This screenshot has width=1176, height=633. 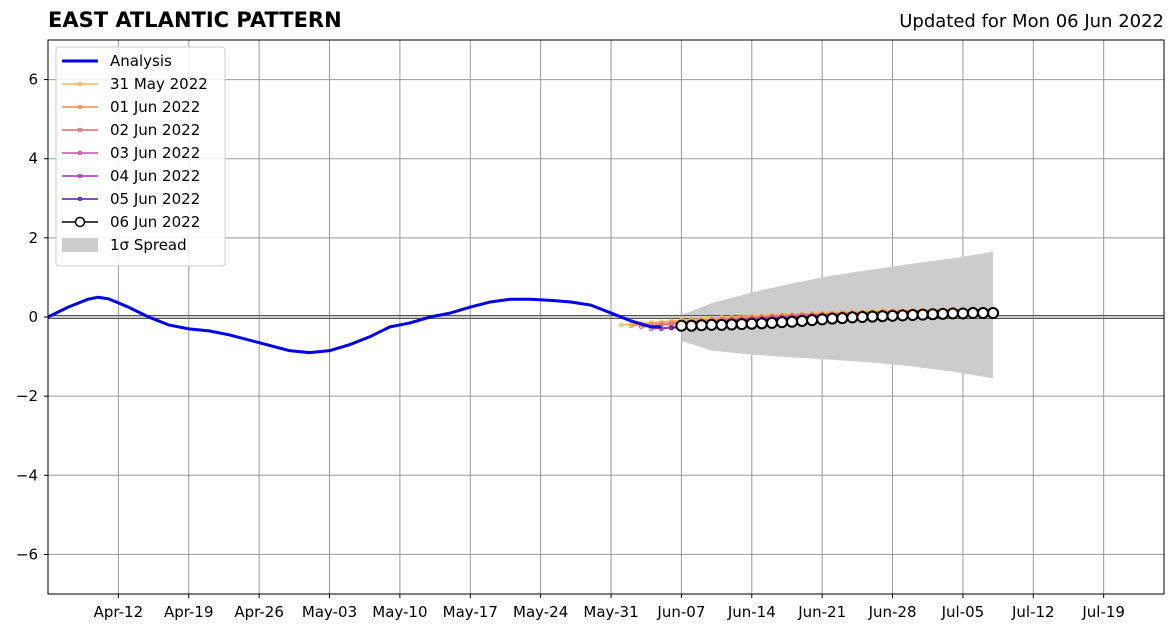 What do you see at coordinates (259, 612) in the screenshot?
I see `x-tick-label: Apr-26` at bounding box center [259, 612].